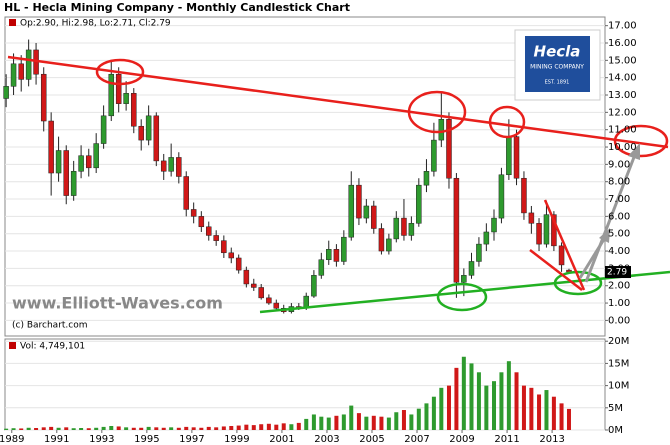 The height and width of the screenshot is (445, 670). Describe the element at coordinates (604, 235) in the screenshot. I see `arrow-head` at that location.